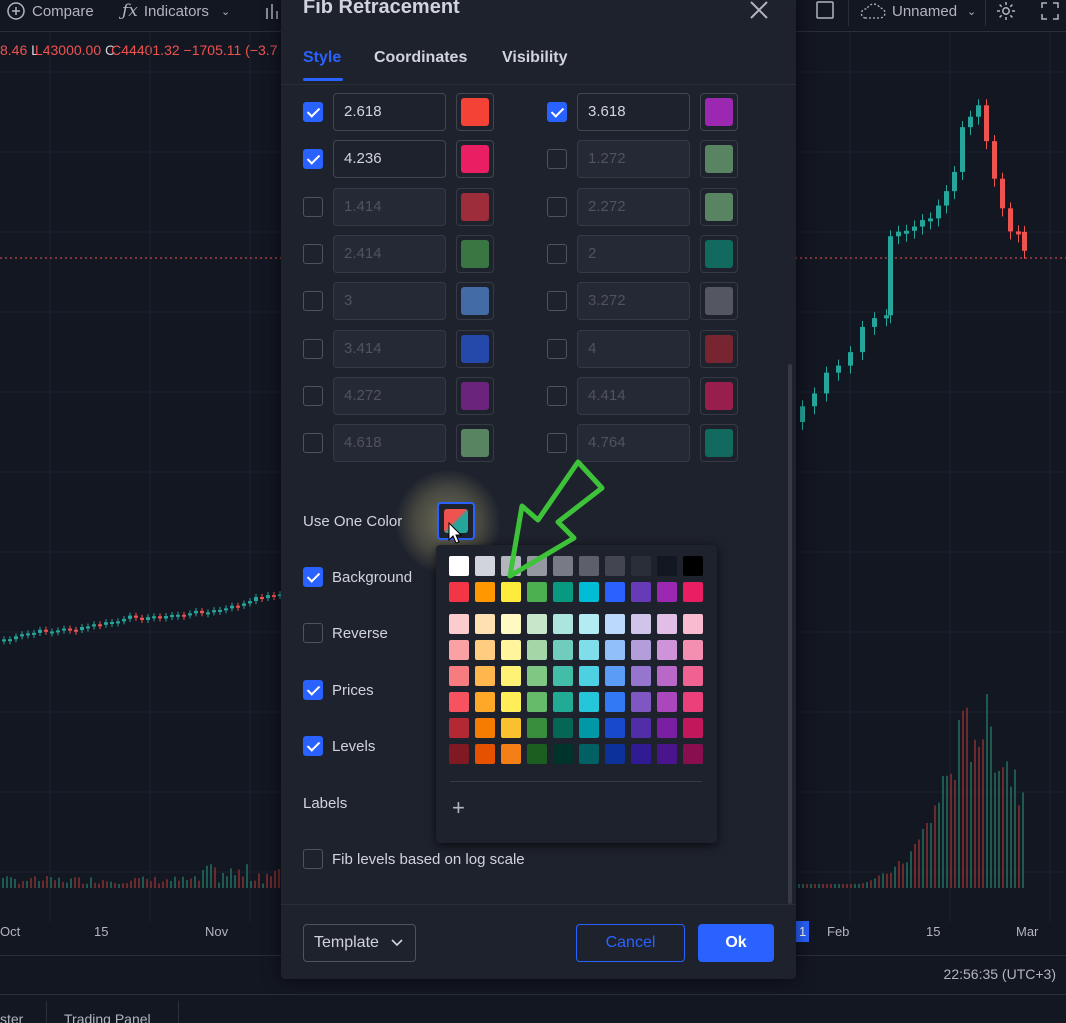 This screenshot has height=1023, width=1066. Describe the element at coordinates (633, 301) in the screenshot. I see `level-value-input-right: 3.272` at that location.